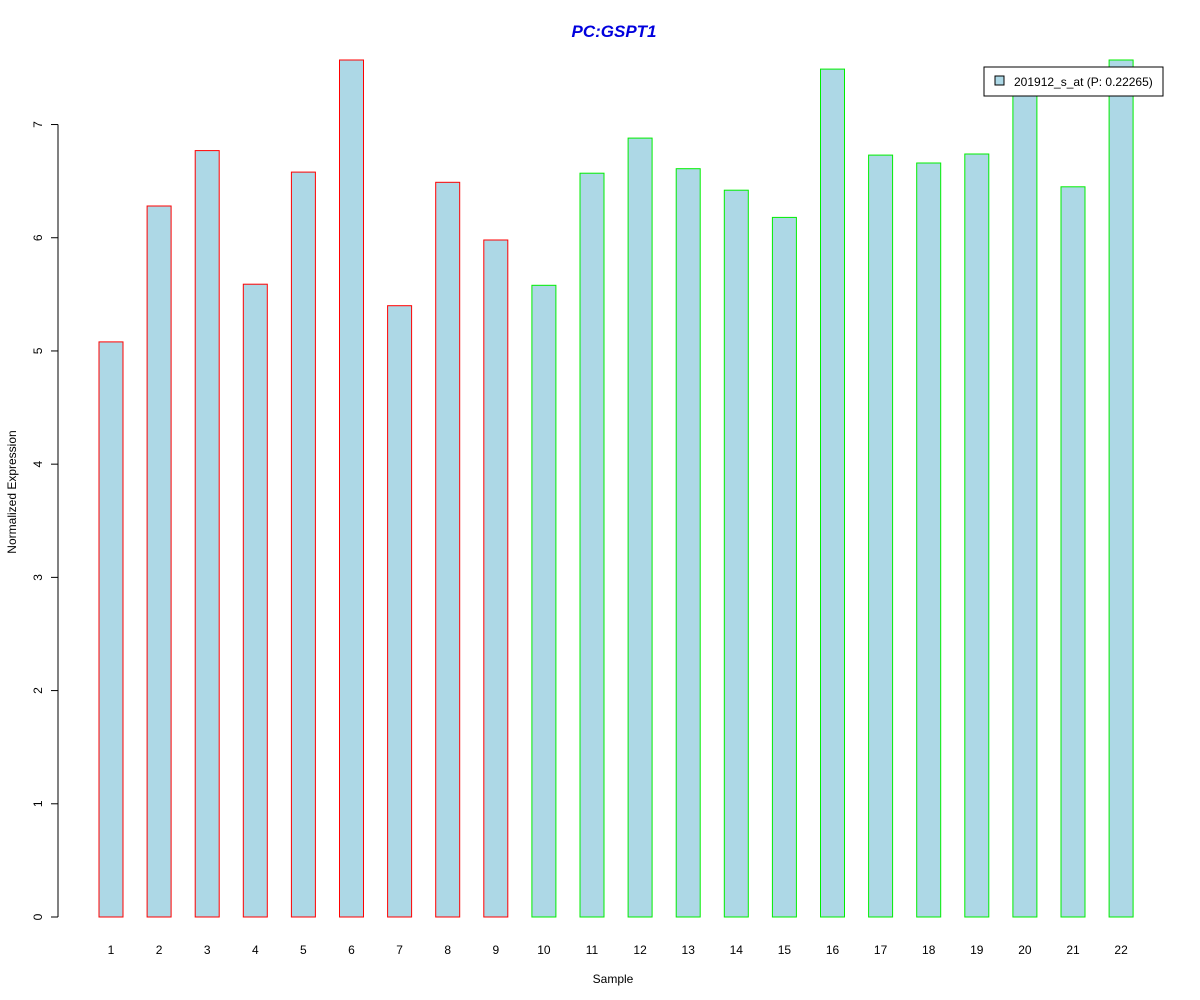  Describe the element at coordinates (1025, 950) in the screenshot. I see `x-tick-label: 20` at that location.